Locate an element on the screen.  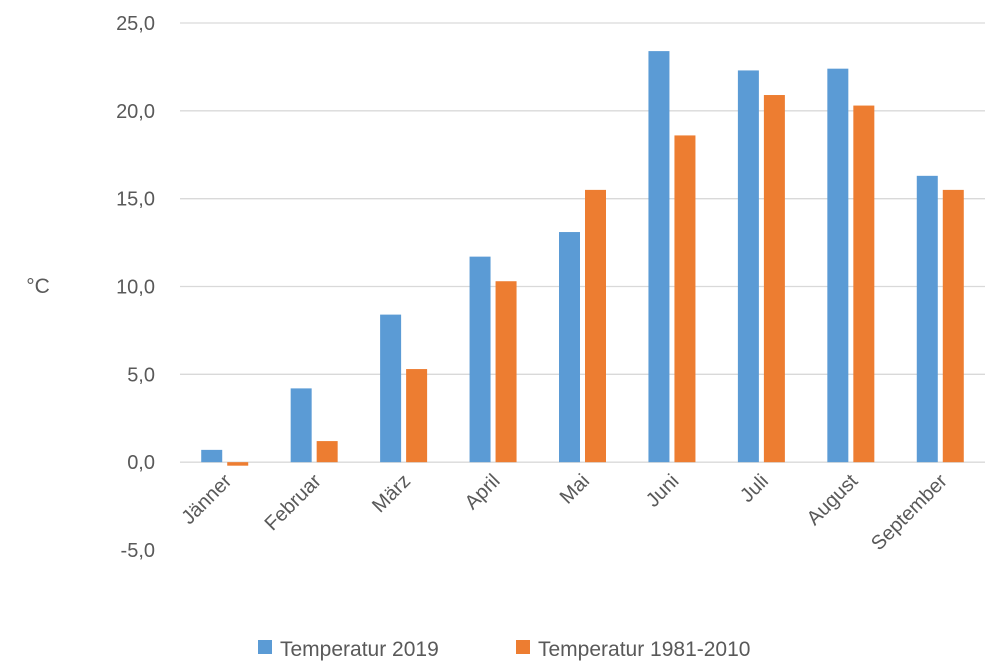
y-tick-label: 20,0 is located at coordinates (135, 112).